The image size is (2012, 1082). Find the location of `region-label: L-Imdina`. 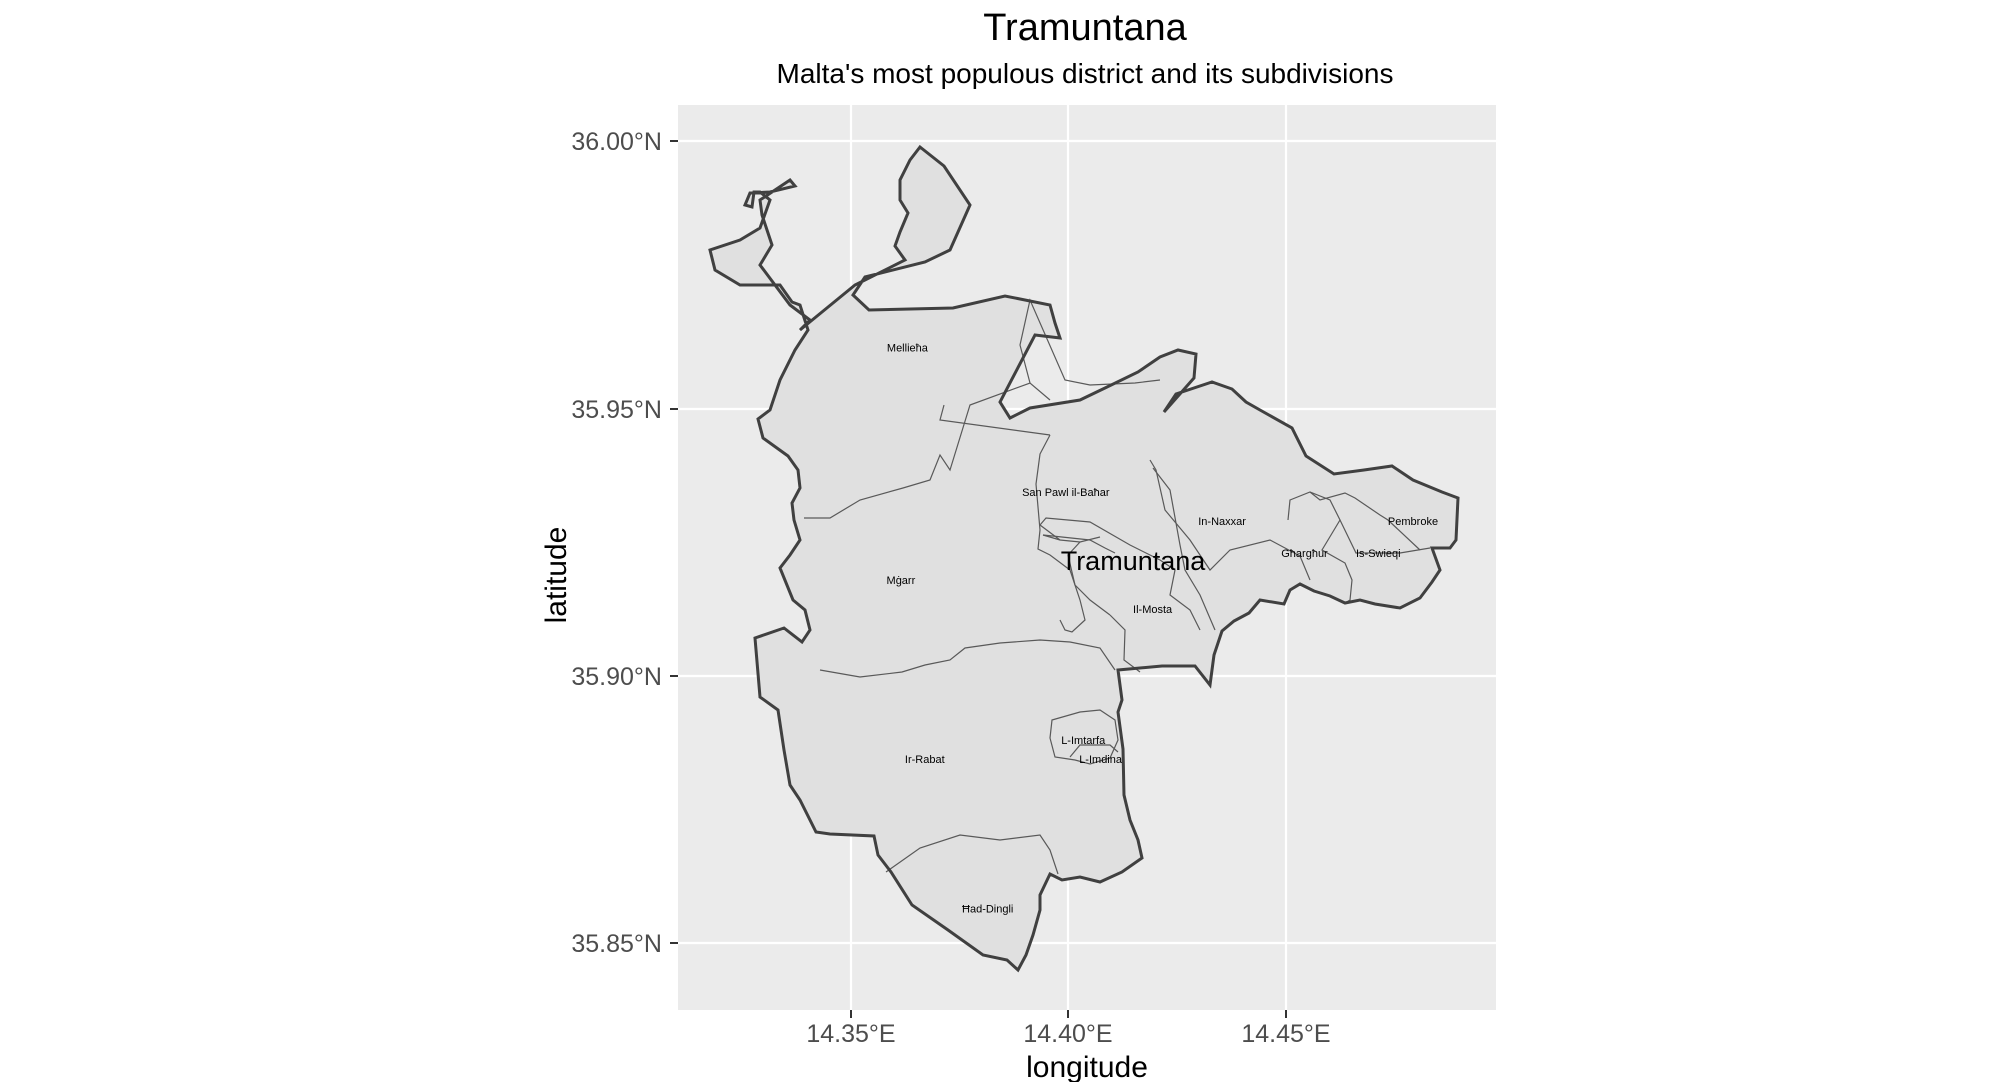

region-label: L-Imdina is located at coordinates (1101, 760).